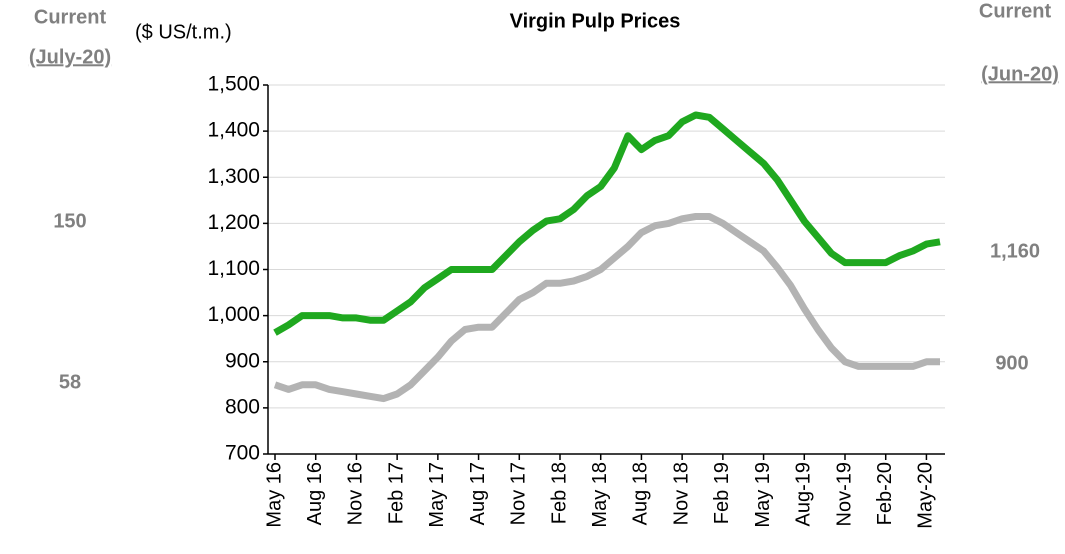  What do you see at coordinates (315, 493) in the screenshot?
I see `x-tick-label: Aug 16` at bounding box center [315, 493].